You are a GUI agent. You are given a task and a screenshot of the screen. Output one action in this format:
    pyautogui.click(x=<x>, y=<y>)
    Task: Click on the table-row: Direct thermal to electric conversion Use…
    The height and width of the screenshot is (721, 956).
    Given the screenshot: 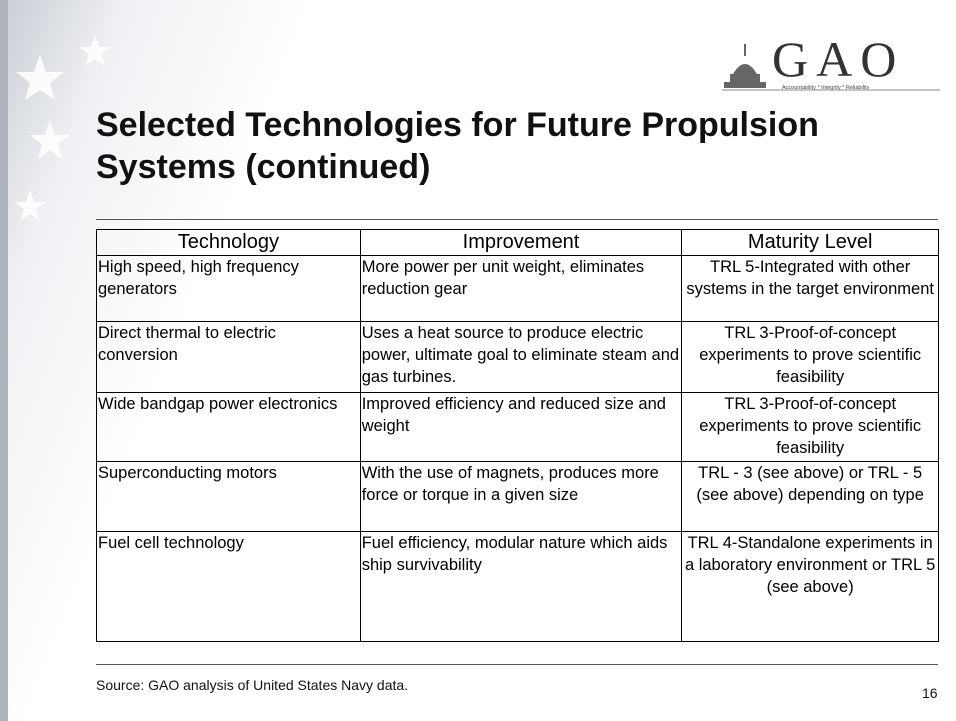 What is the action you would take?
    pyautogui.click(x=517, y=357)
    